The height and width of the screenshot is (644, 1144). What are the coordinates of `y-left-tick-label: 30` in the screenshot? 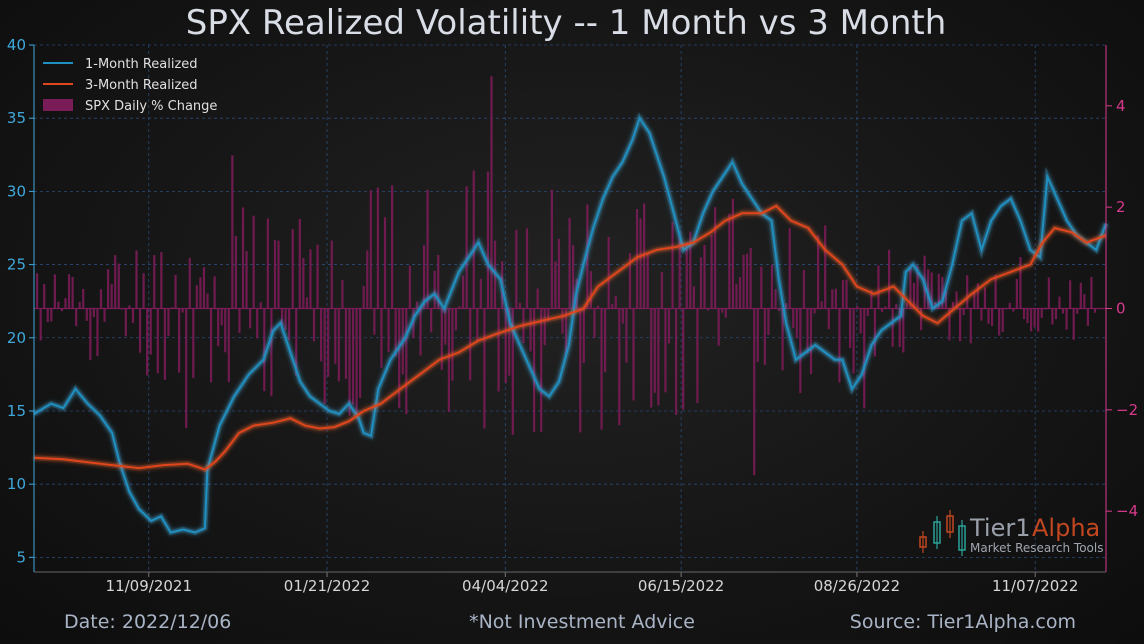 It's located at (16, 191).